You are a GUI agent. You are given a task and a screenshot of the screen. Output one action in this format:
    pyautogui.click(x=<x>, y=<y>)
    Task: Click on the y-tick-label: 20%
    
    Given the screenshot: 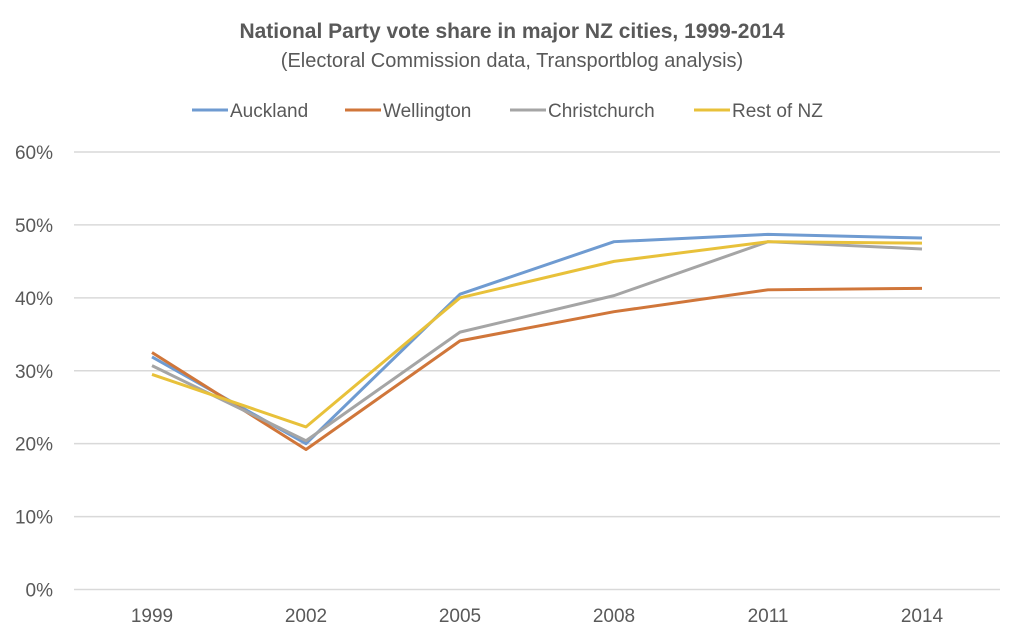 What is the action you would take?
    pyautogui.click(x=34, y=445)
    